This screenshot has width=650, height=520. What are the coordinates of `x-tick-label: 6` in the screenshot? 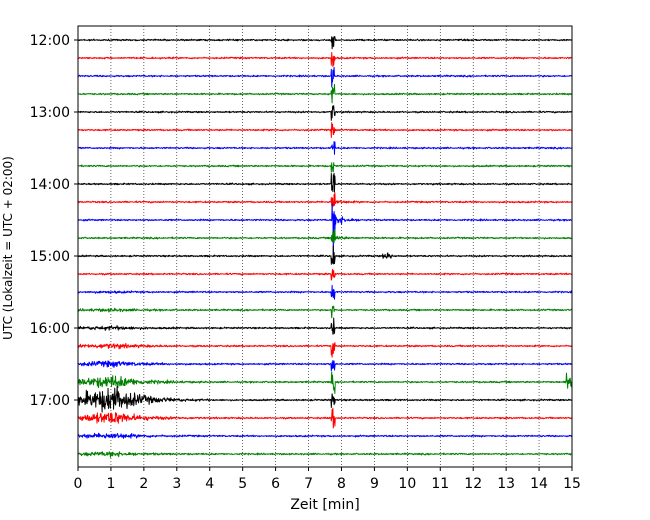 It's located at (275, 484).